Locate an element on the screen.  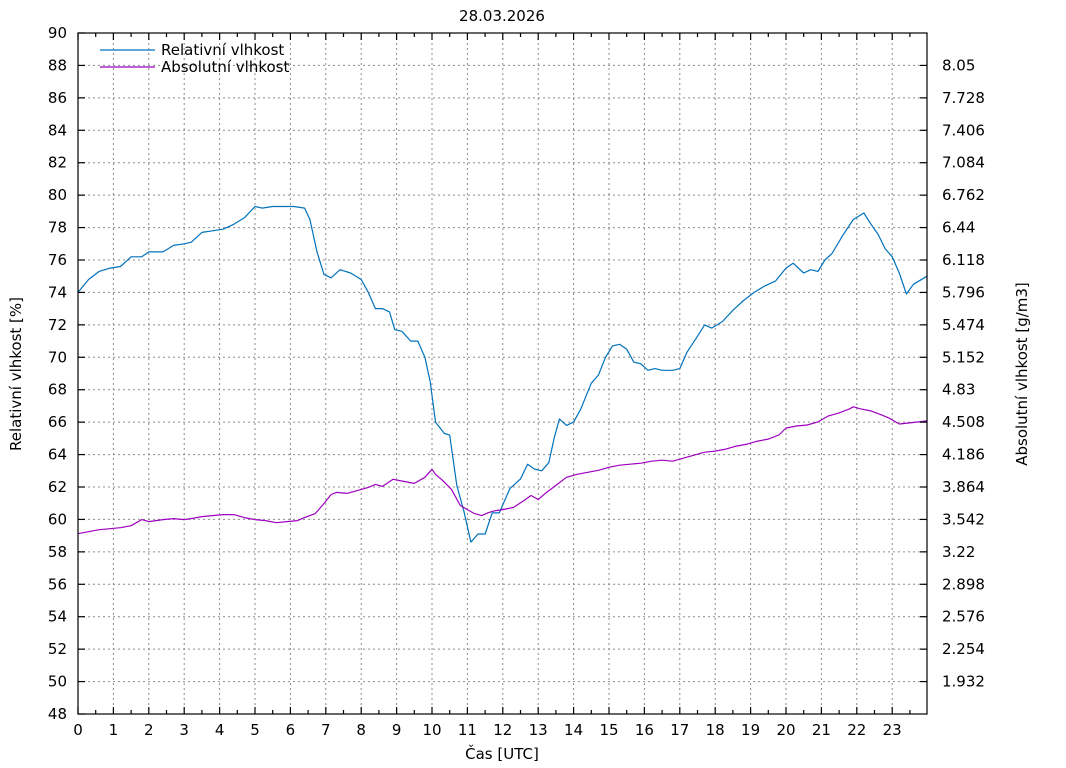
x-tick-label: 18 is located at coordinates (715, 730).